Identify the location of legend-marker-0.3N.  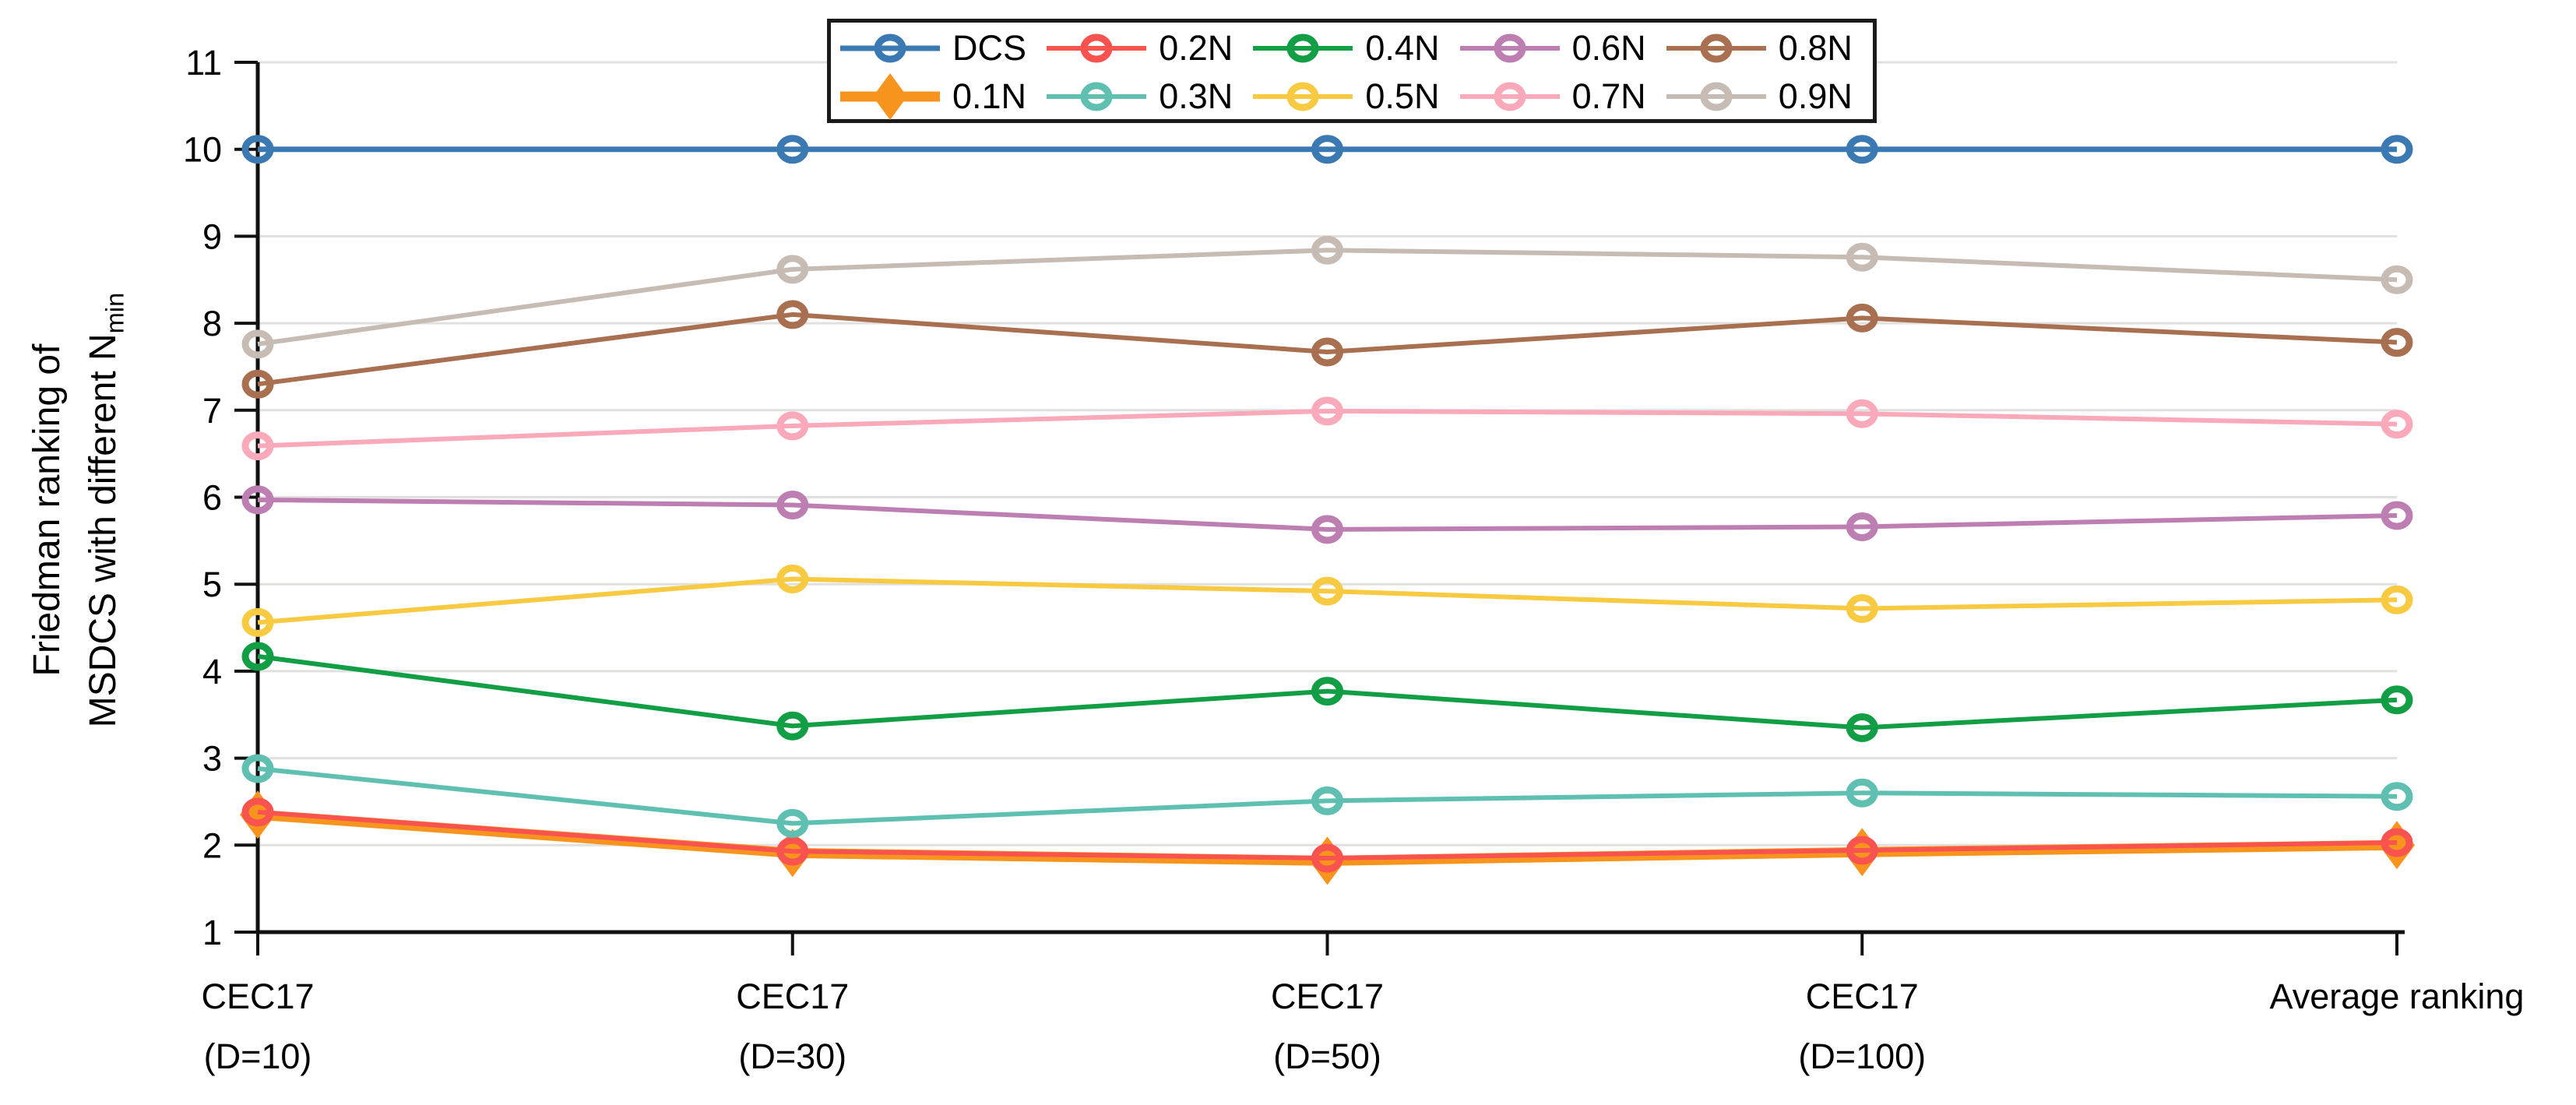
(1096, 96).